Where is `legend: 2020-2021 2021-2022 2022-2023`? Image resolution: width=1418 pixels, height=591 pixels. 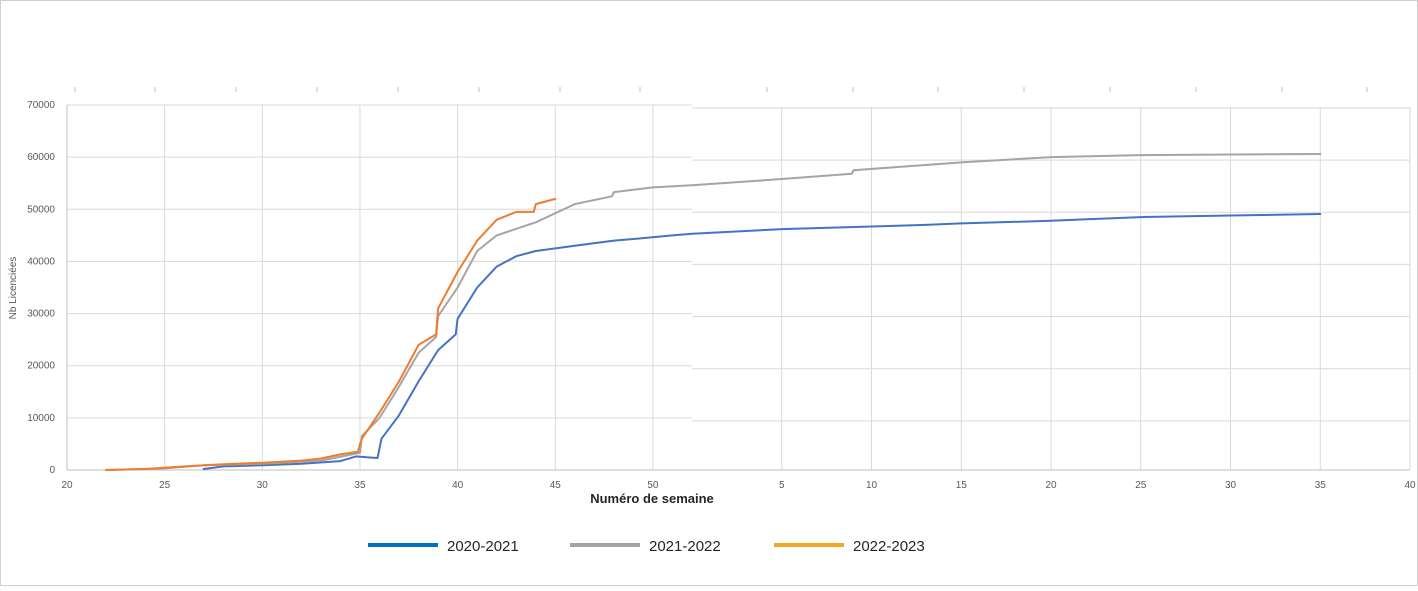
legend: 2020-2021 2021-2022 2022-2023 is located at coordinates (646, 546).